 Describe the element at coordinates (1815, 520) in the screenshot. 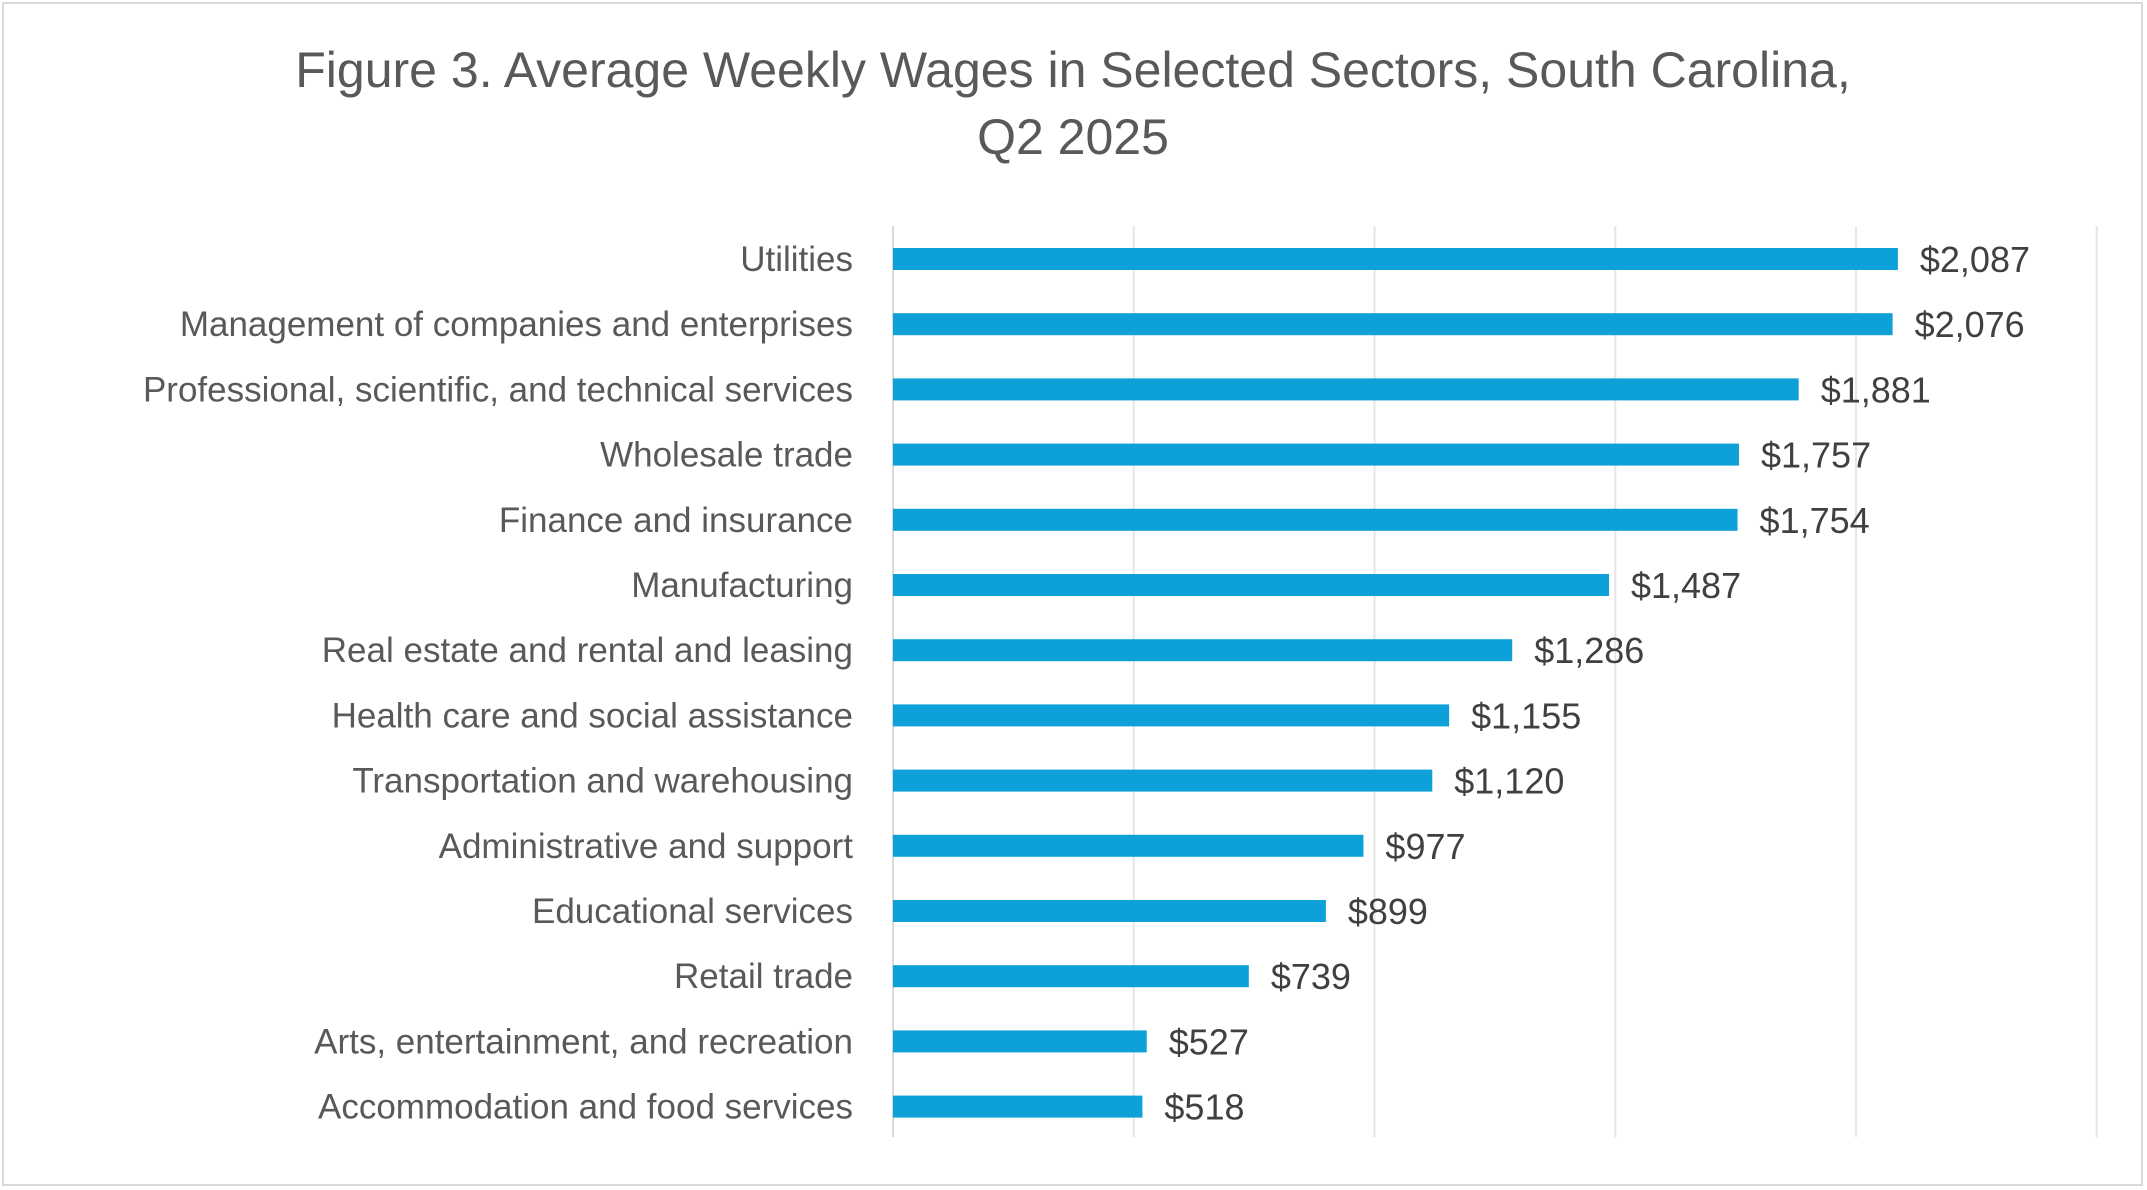

I see `data-label-4: $1,754` at that location.